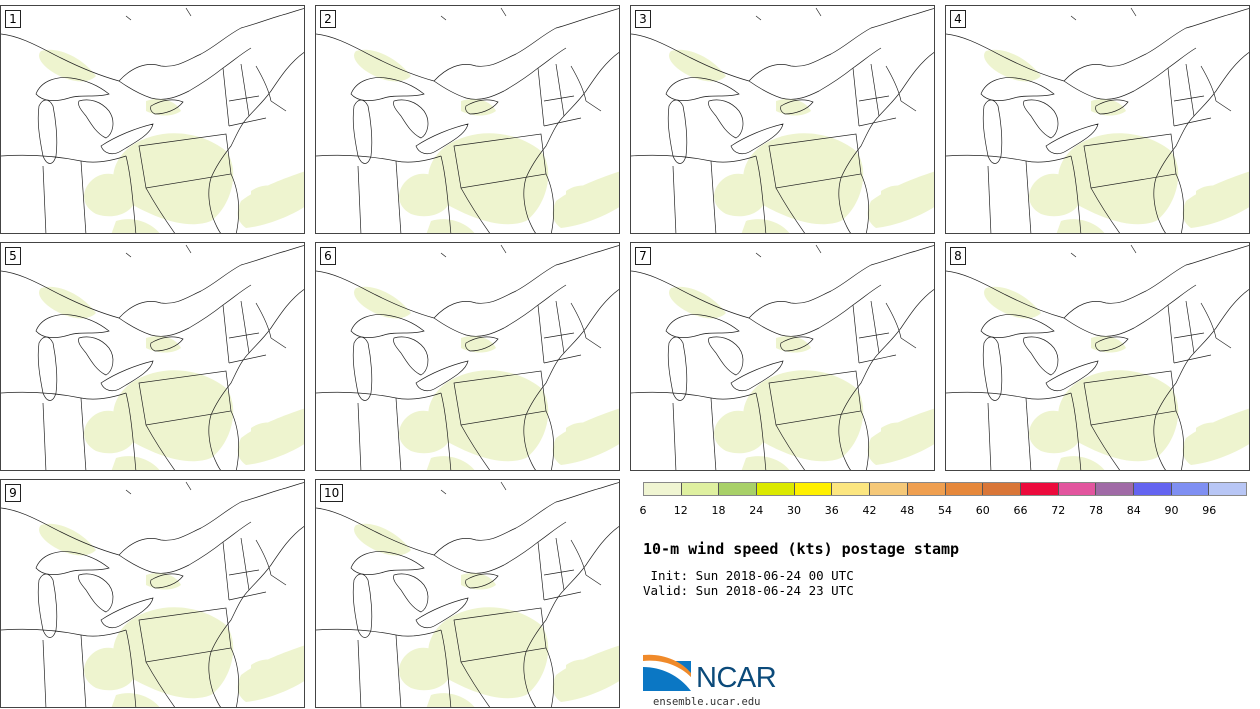 The image size is (1260, 709). I want to click on ensemble-member-panel: 10, so click(467, 593).